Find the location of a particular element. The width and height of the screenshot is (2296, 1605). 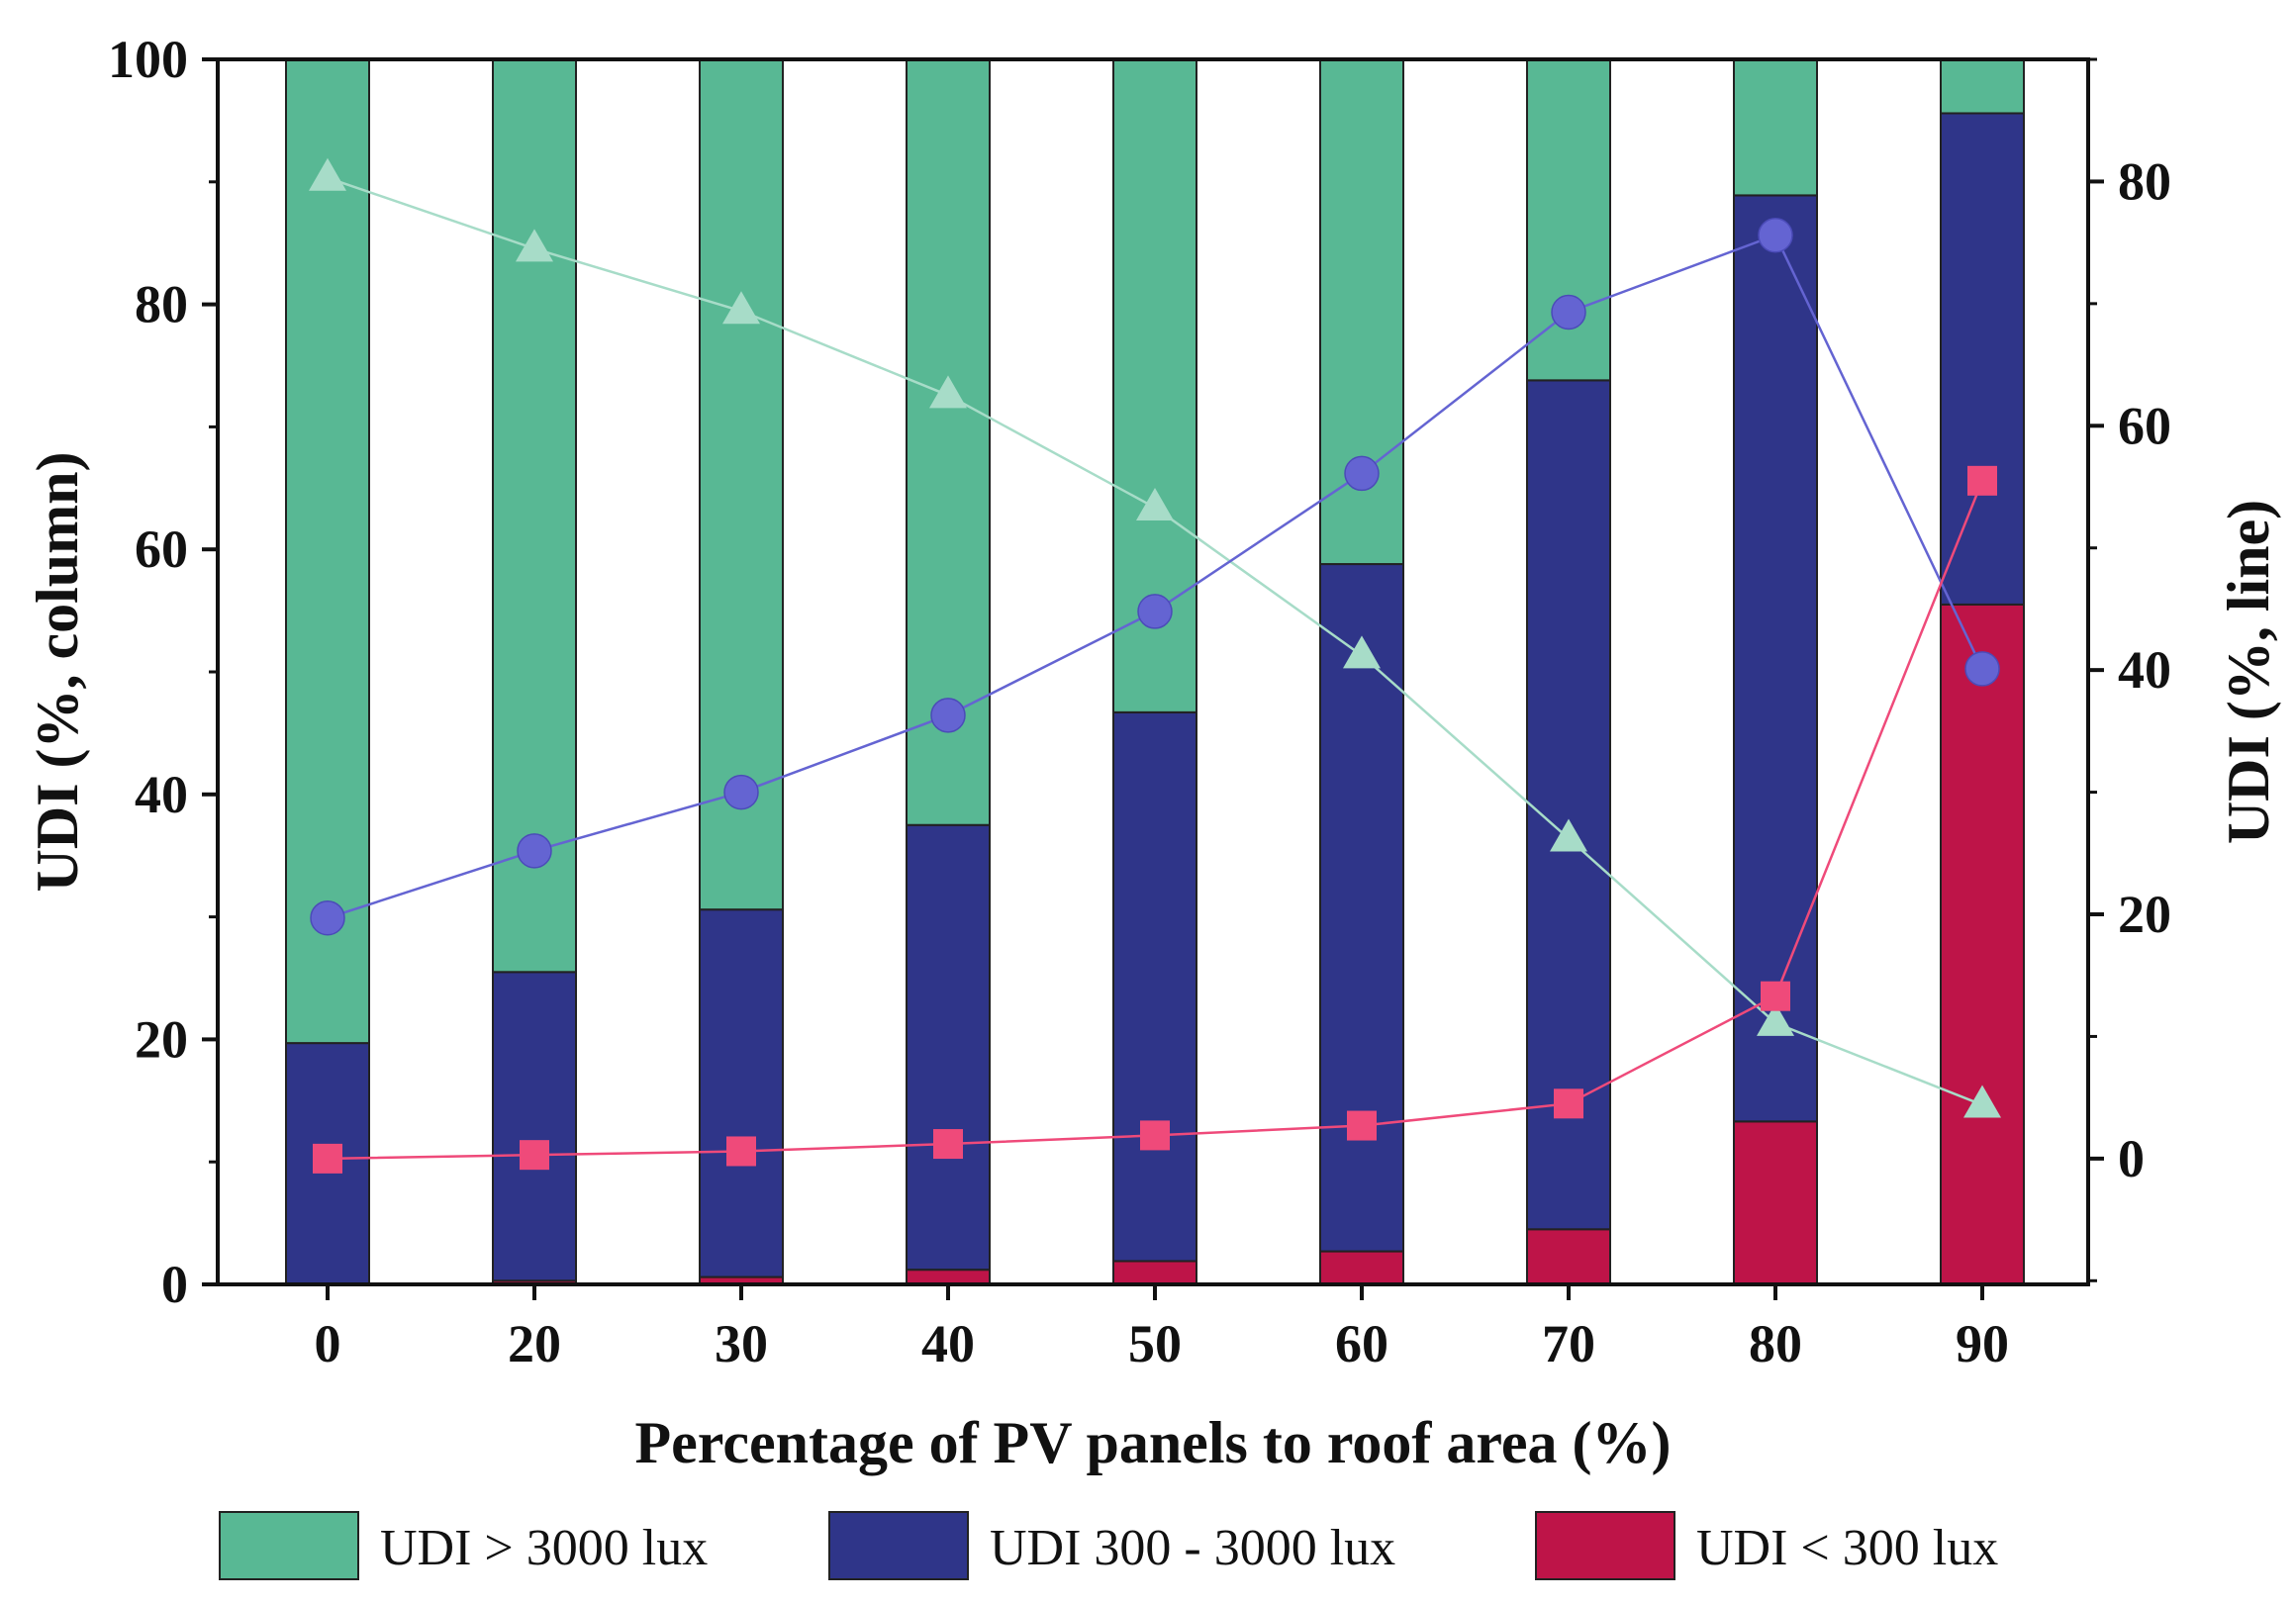

y-tick-label: 20 is located at coordinates (161, 1039).